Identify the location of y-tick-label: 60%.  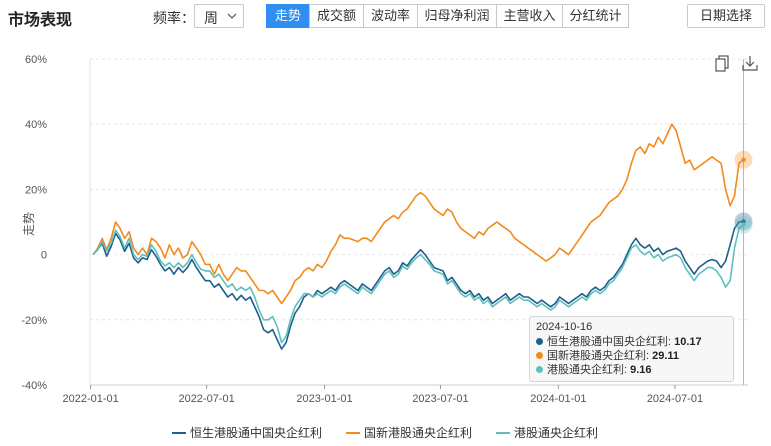
(36, 60).